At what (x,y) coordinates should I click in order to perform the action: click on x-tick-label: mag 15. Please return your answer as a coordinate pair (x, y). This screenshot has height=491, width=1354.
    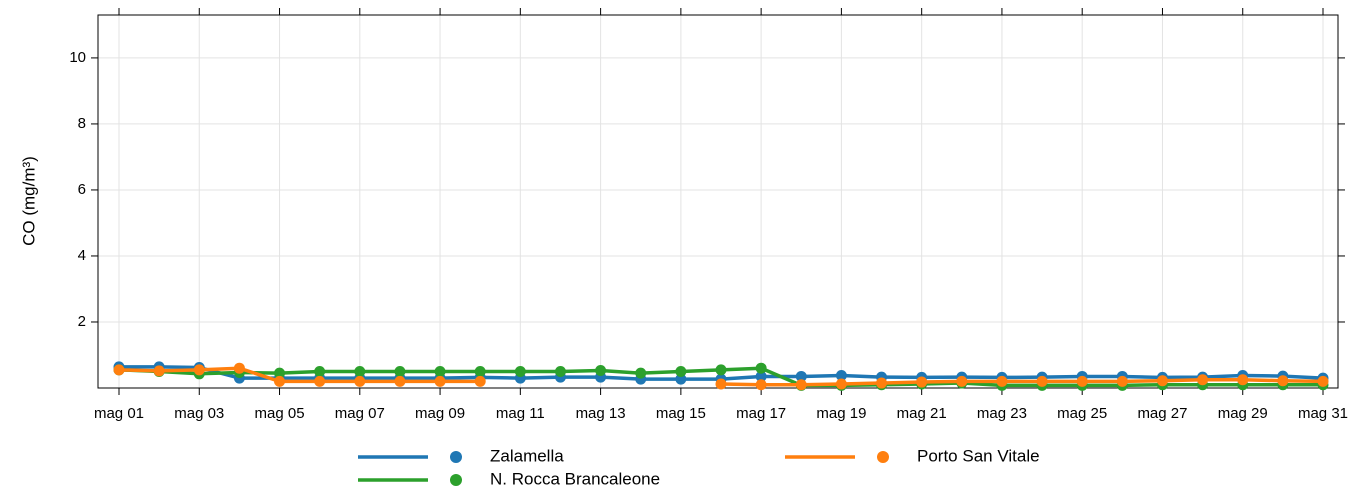
    Looking at the image, I should click on (681, 413).